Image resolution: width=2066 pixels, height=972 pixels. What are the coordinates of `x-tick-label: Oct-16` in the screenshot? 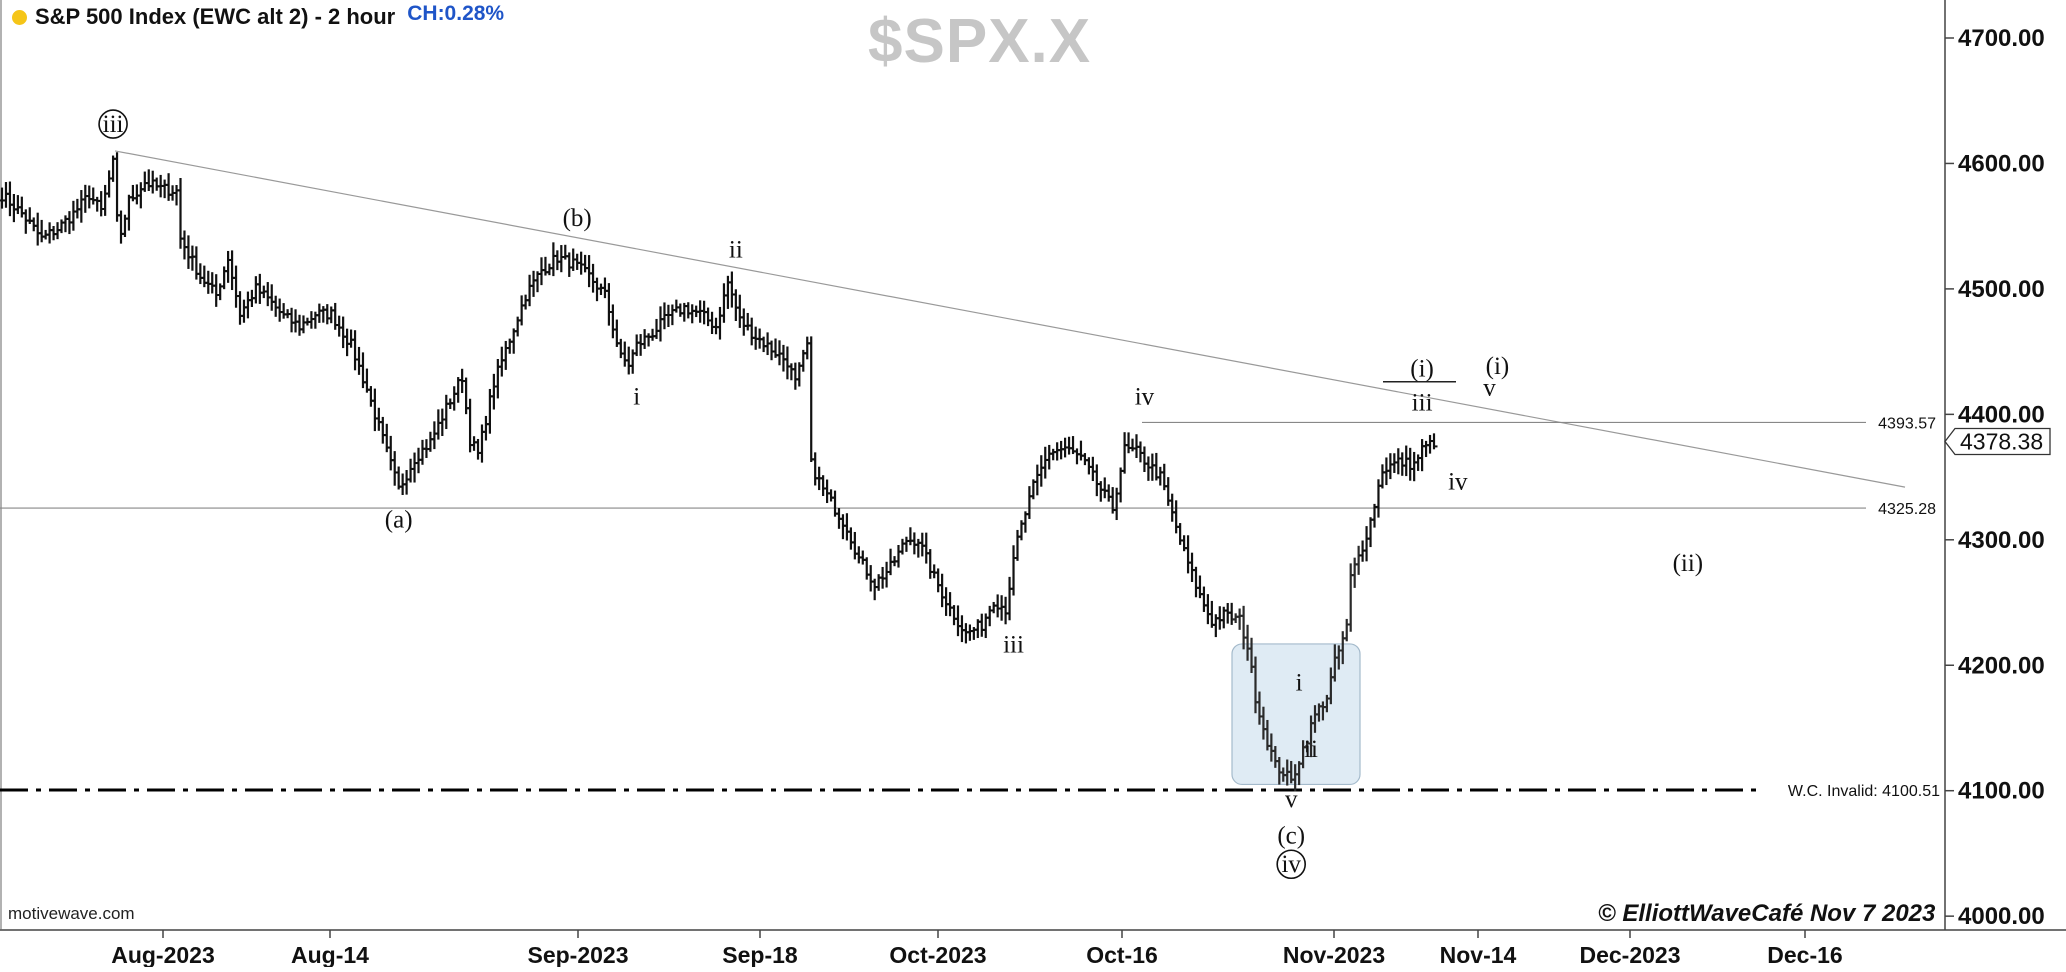 It's located at (1122, 954).